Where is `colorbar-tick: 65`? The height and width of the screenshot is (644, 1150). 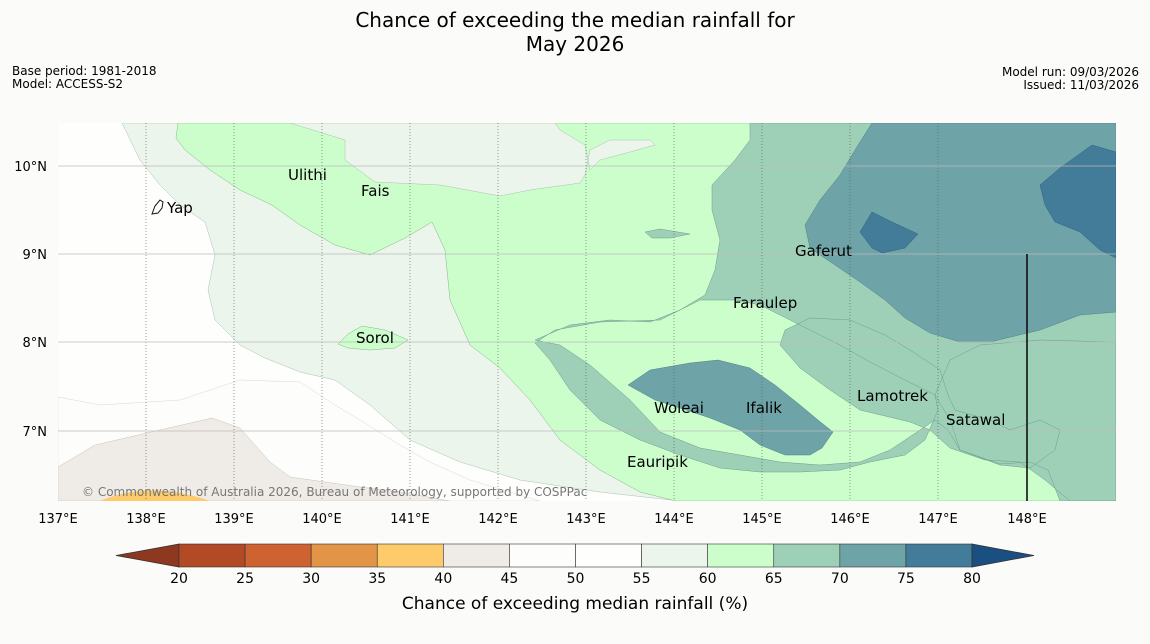 colorbar-tick: 65 is located at coordinates (774, 579).